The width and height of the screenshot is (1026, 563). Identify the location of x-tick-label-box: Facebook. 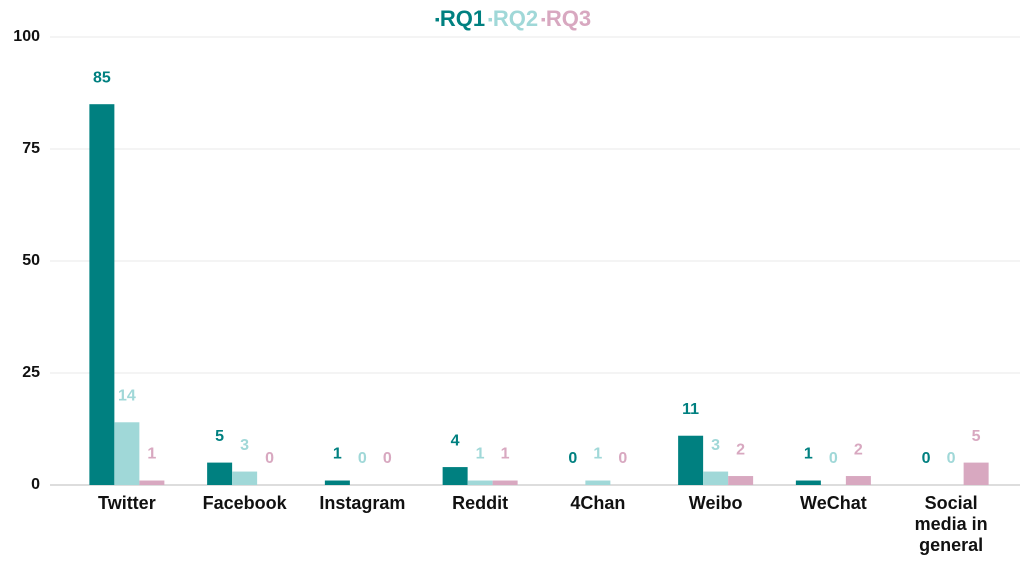
(244, 503).